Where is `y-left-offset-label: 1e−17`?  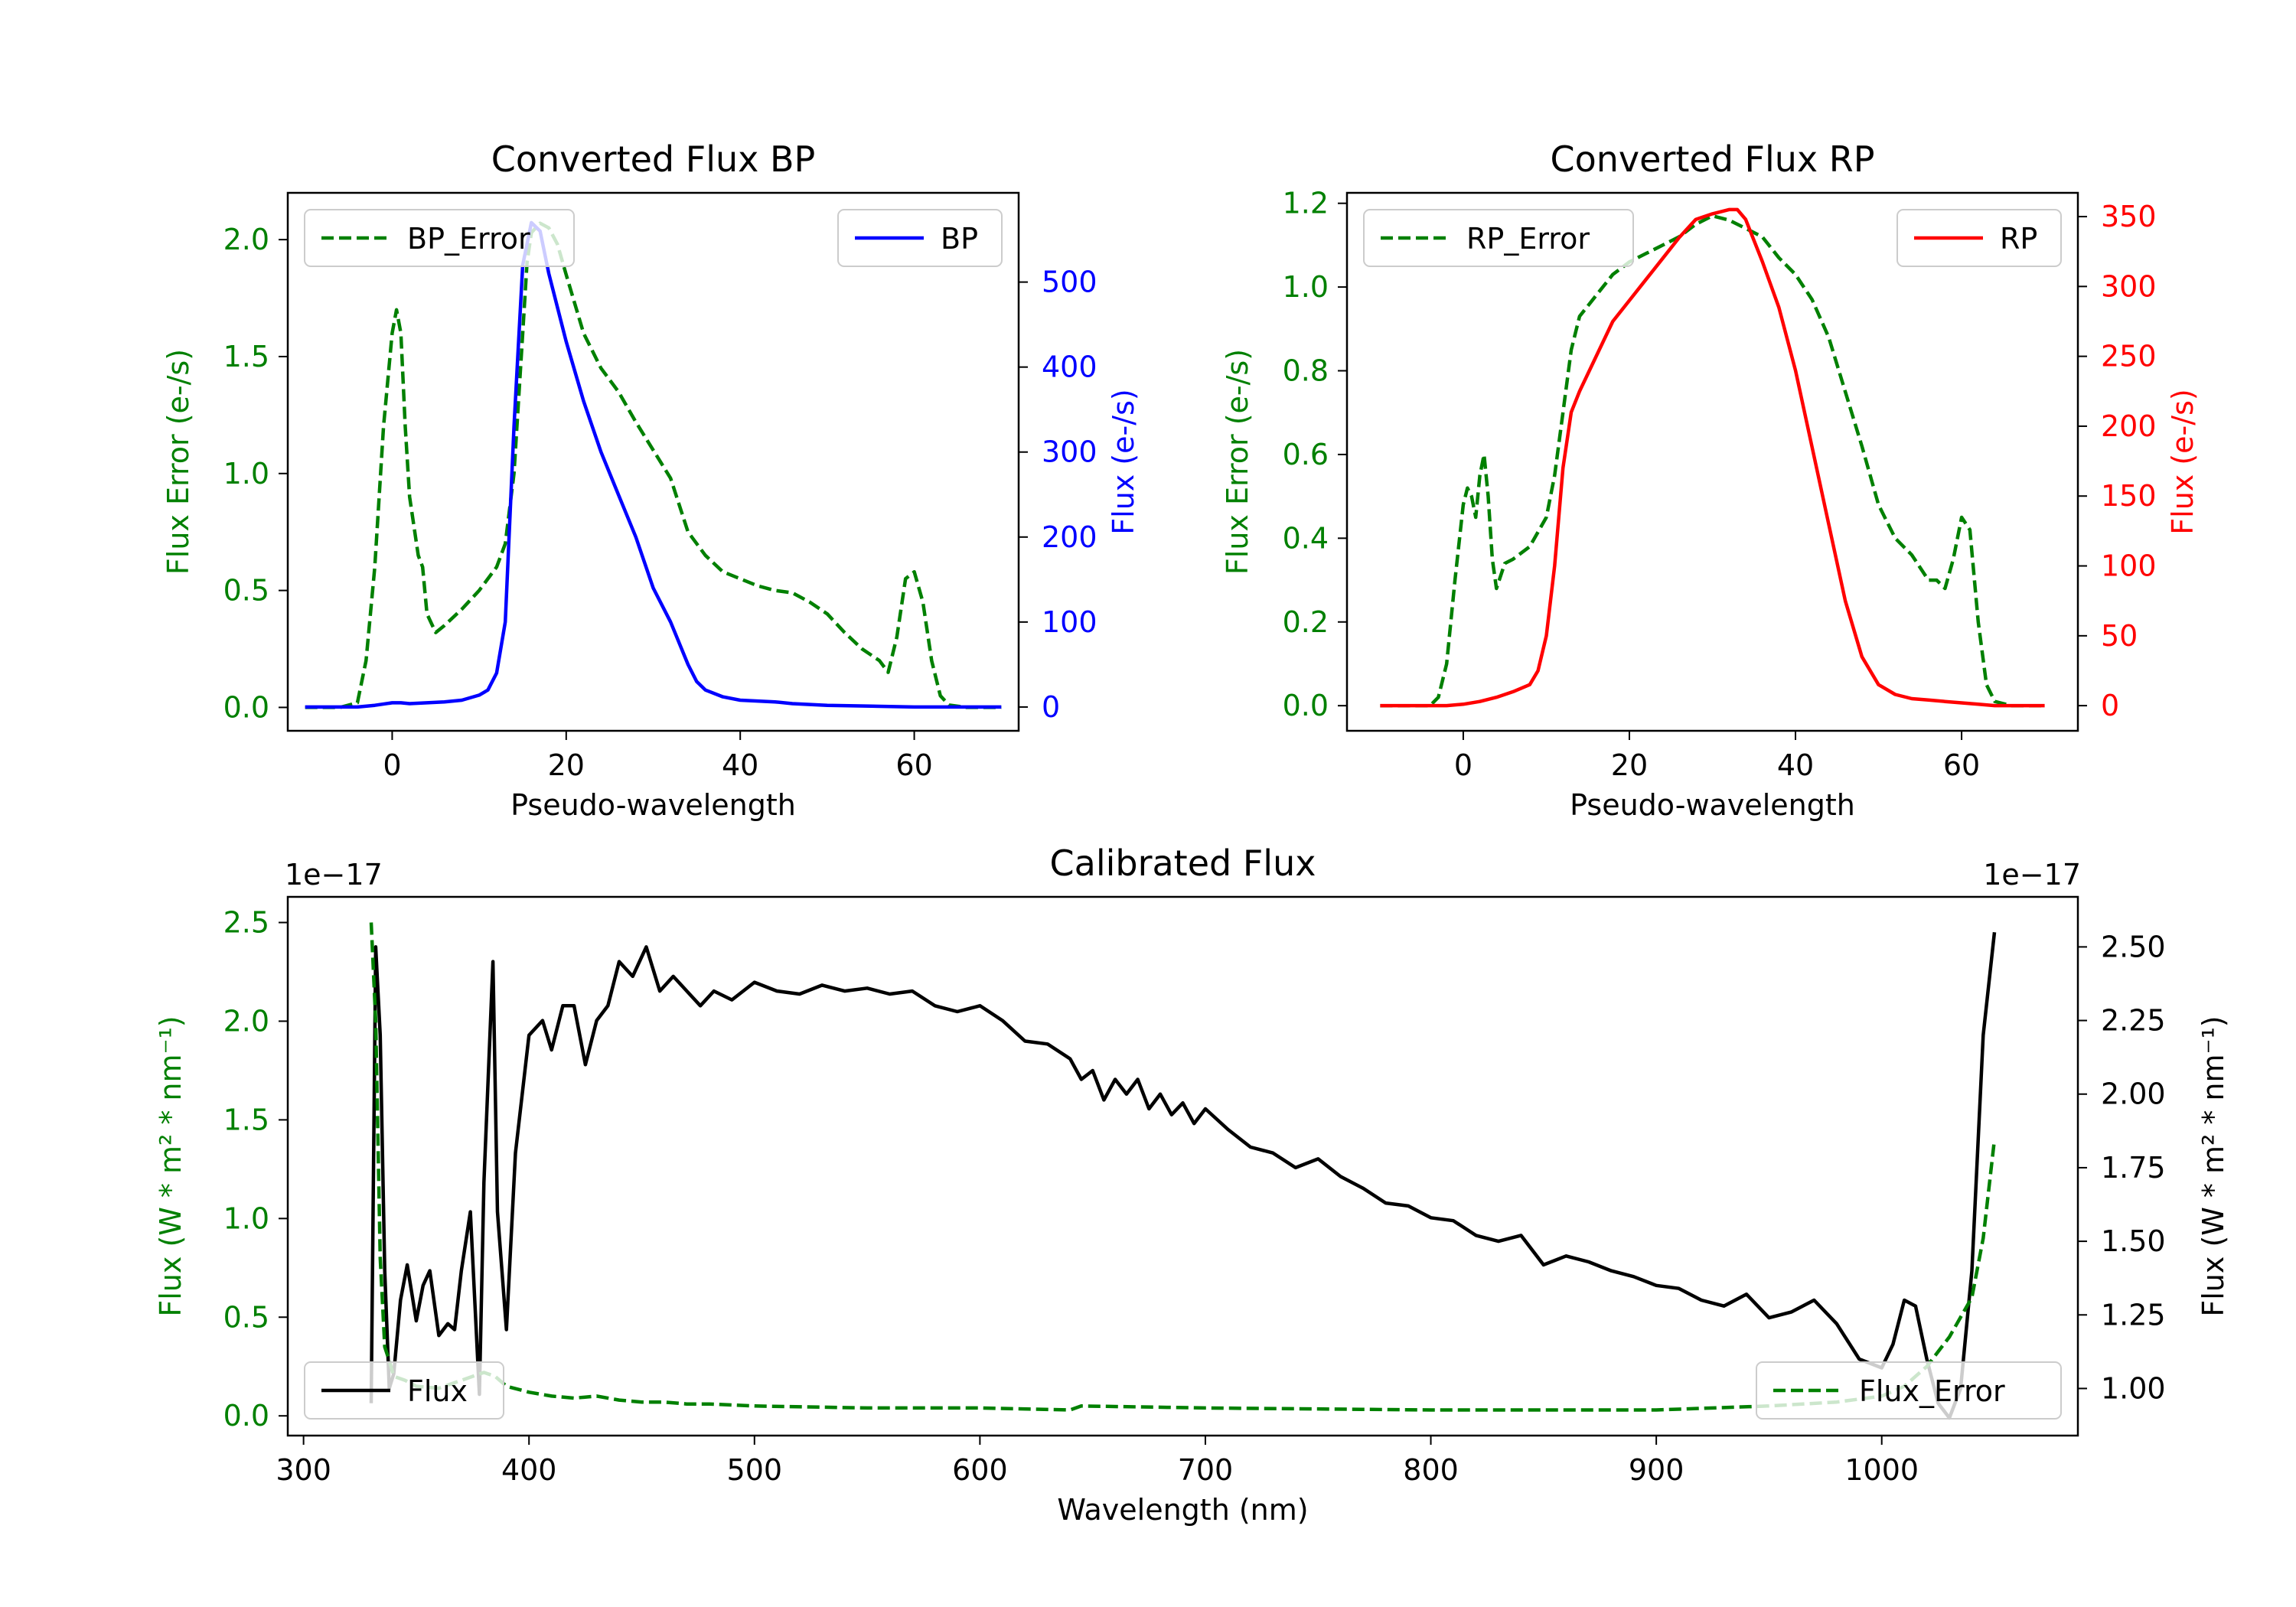 y-left-offset-label: 1e−17 is located at coordinates (334, 875).